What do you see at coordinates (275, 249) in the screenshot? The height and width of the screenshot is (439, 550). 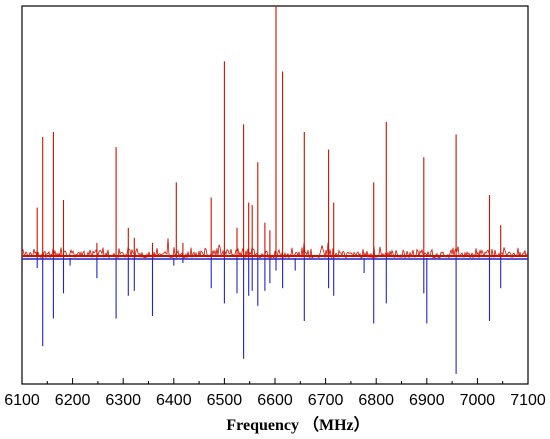 I see `noise-trace-red` at bounding box center [275, 249].